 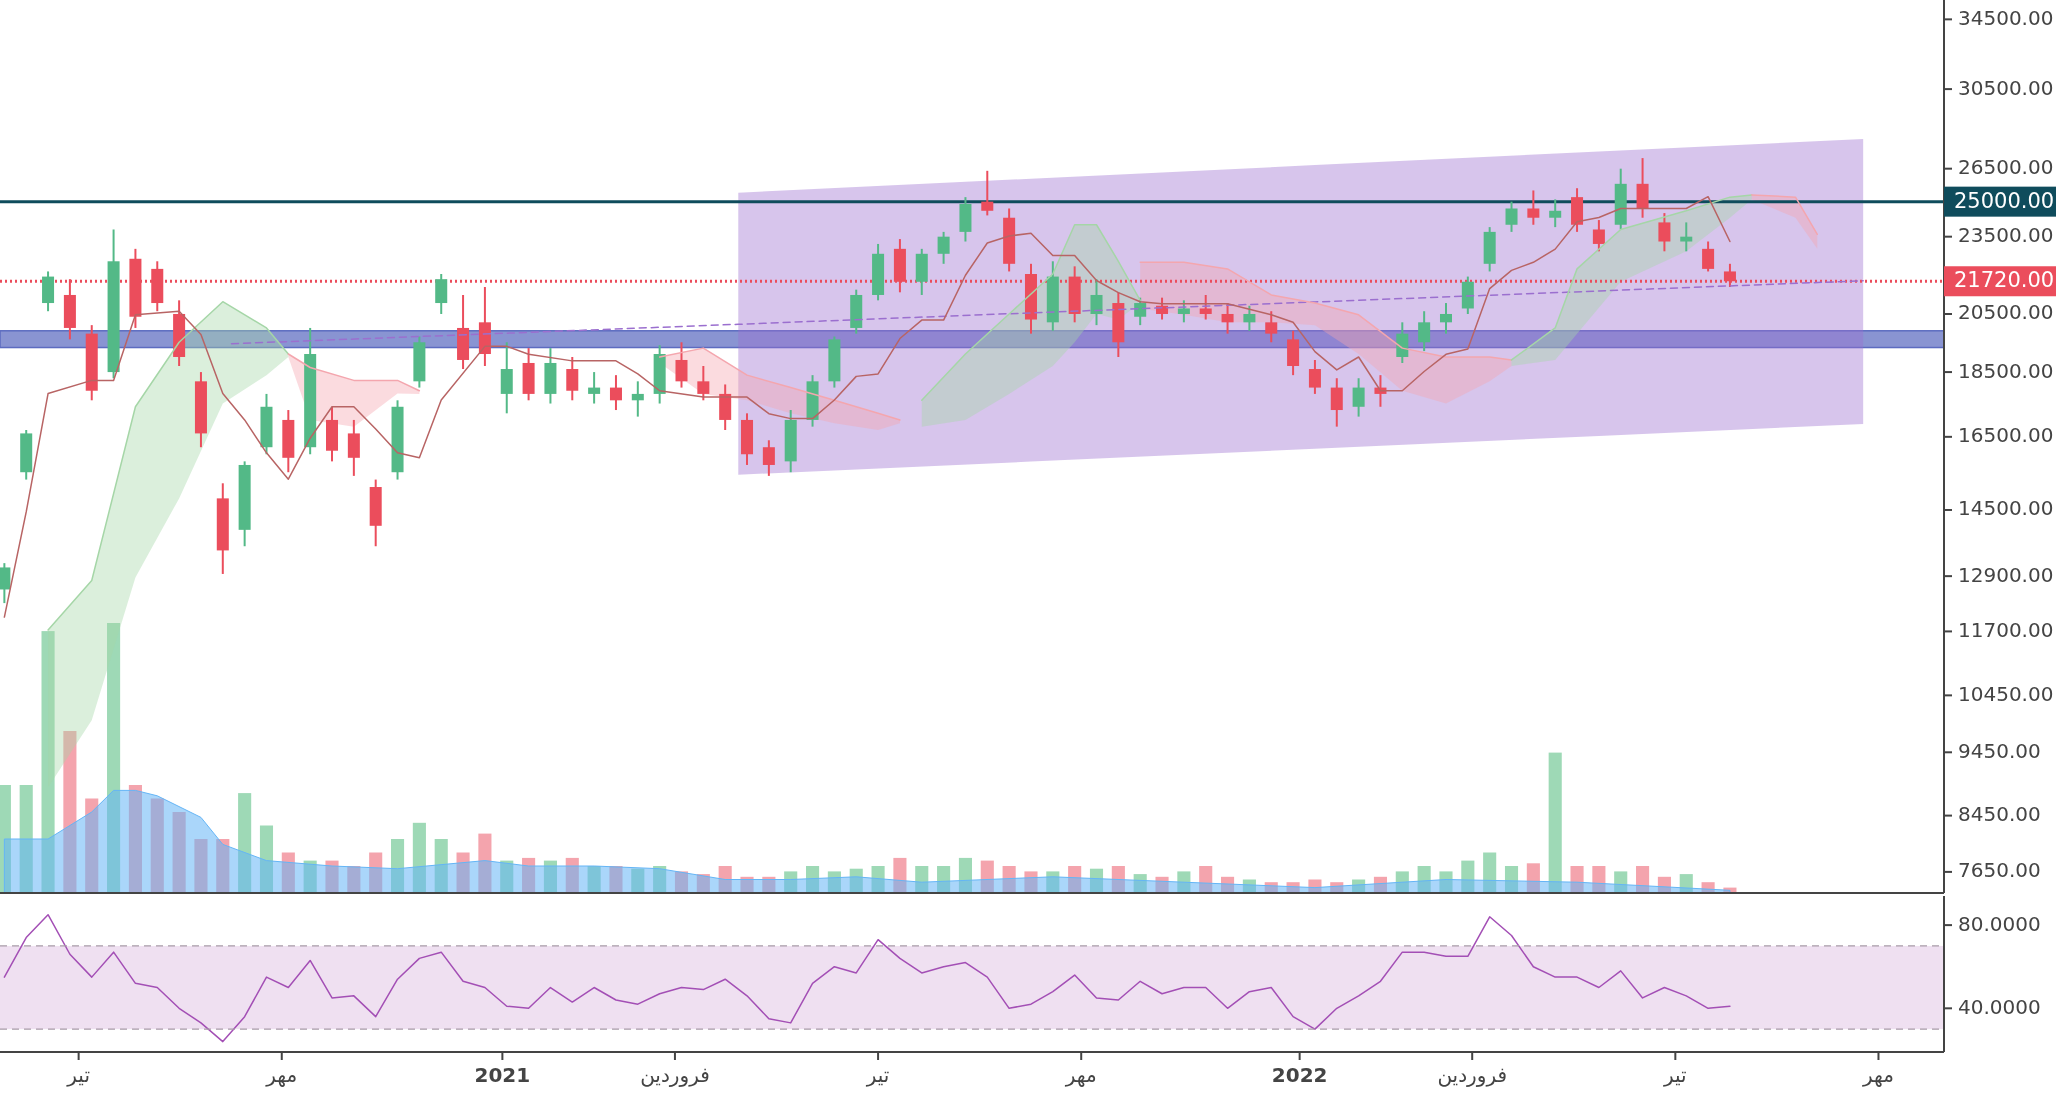 I want to click on y-tick-label: 11700.00, so click(x=2006, y=629).